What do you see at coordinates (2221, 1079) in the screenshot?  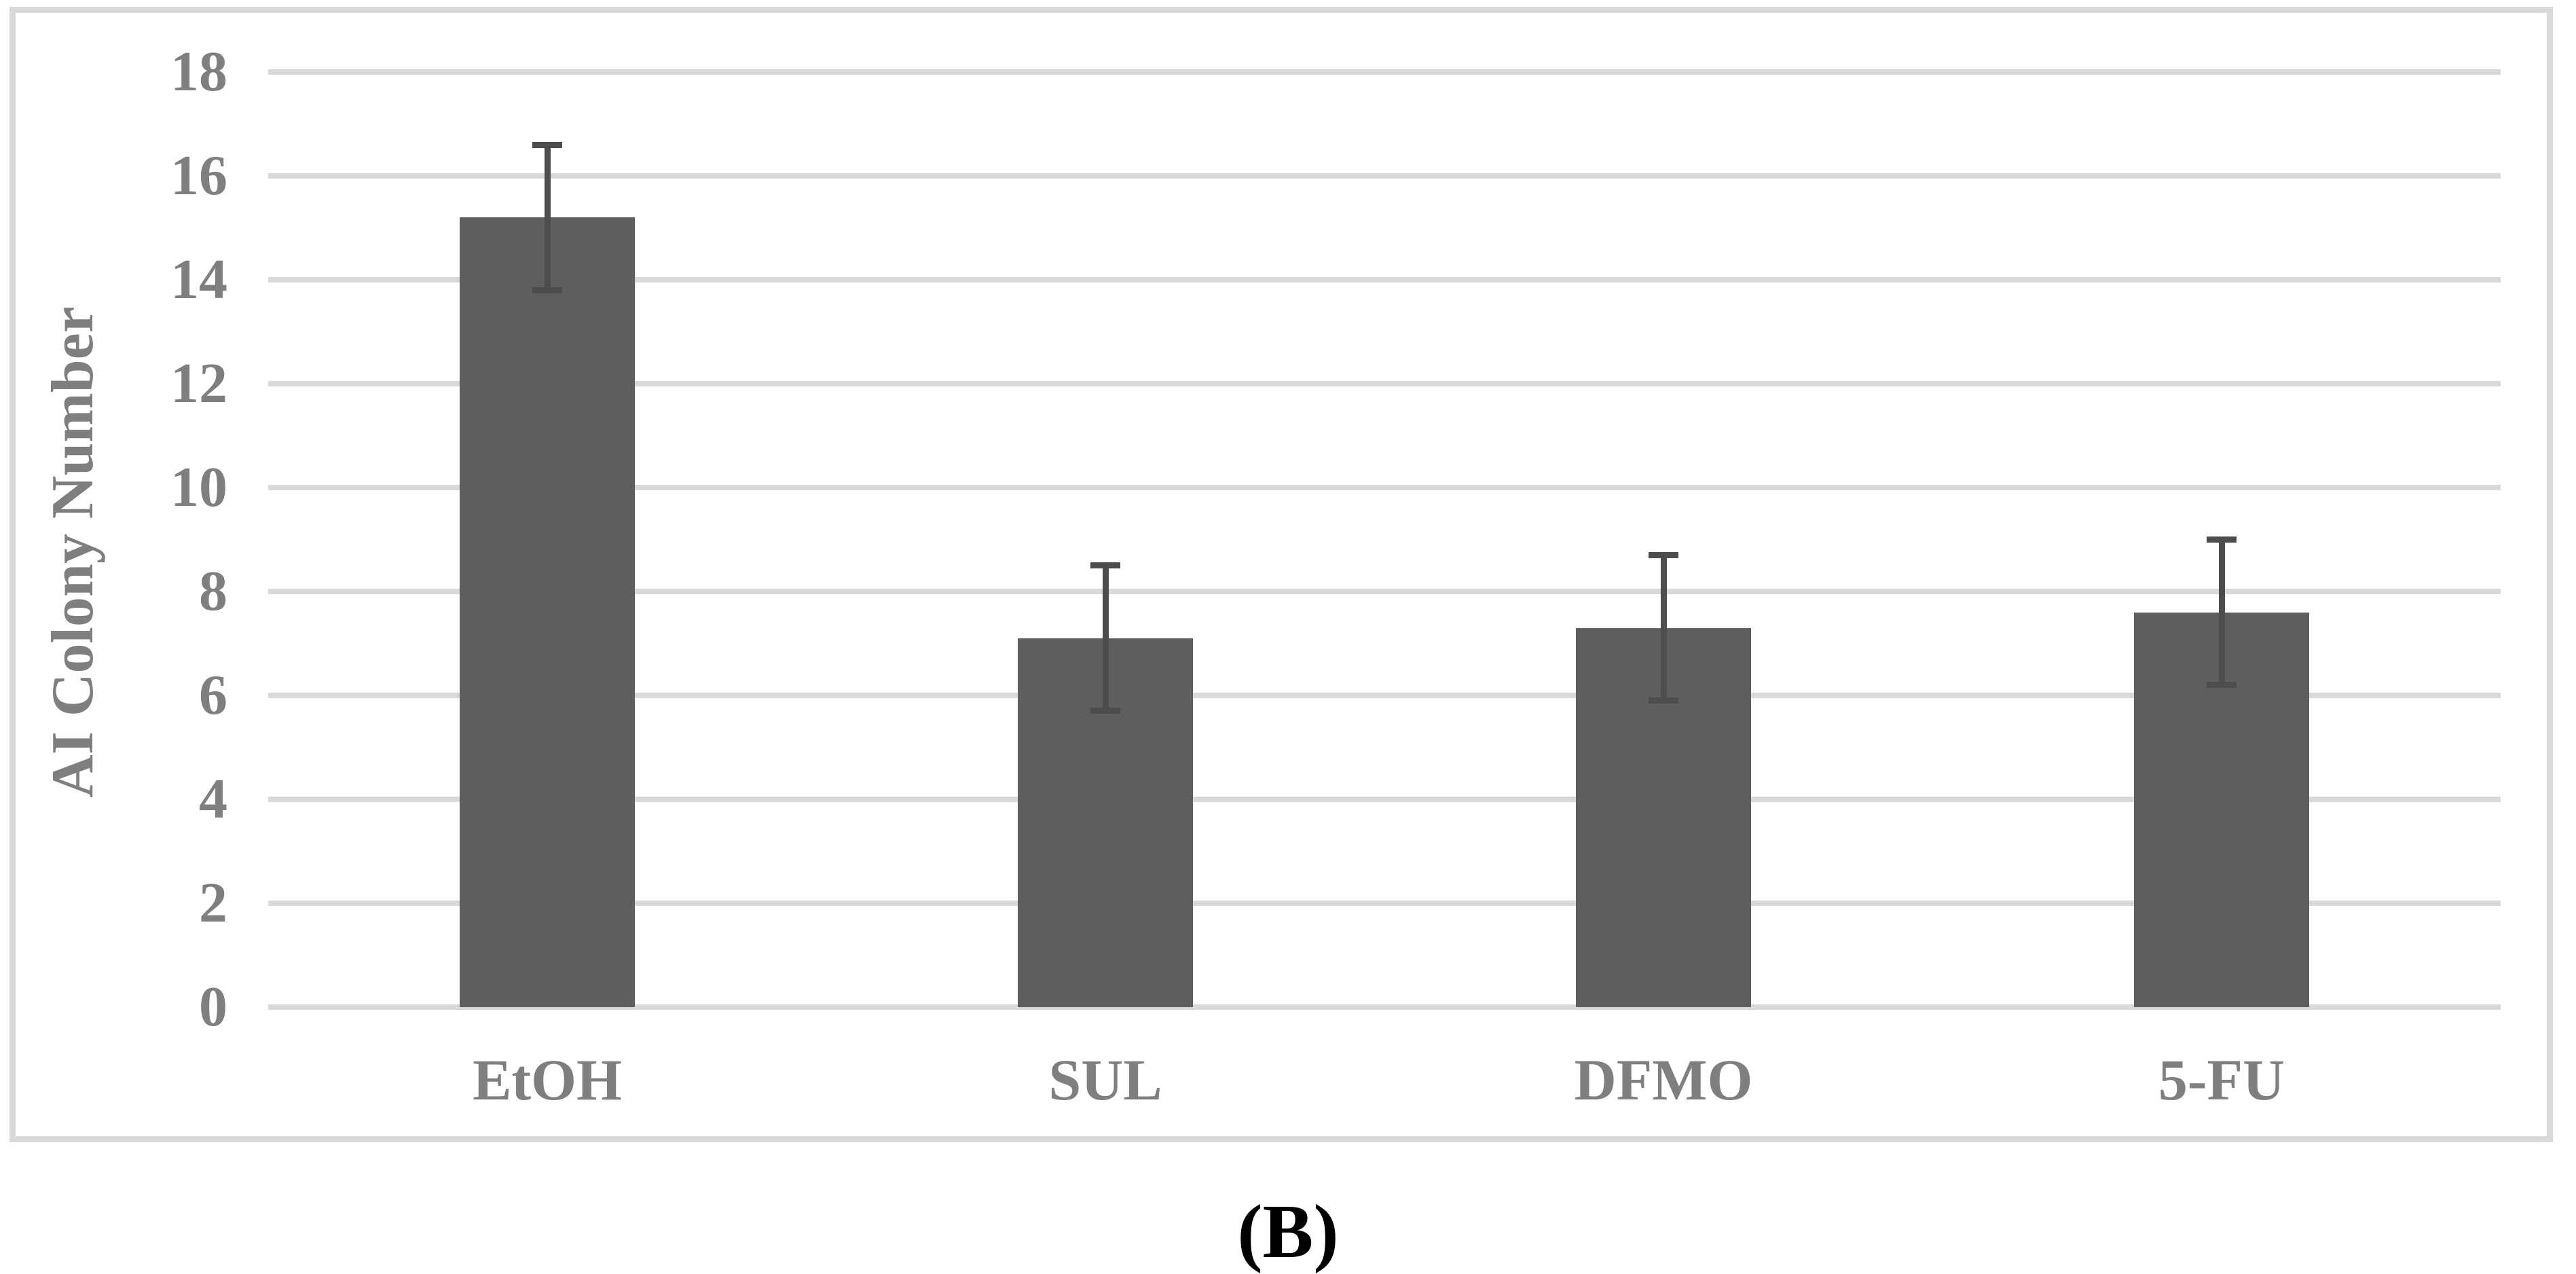 I see `x-category-label-5-FU: 5-FU` at bounding box center [2221, 1079].